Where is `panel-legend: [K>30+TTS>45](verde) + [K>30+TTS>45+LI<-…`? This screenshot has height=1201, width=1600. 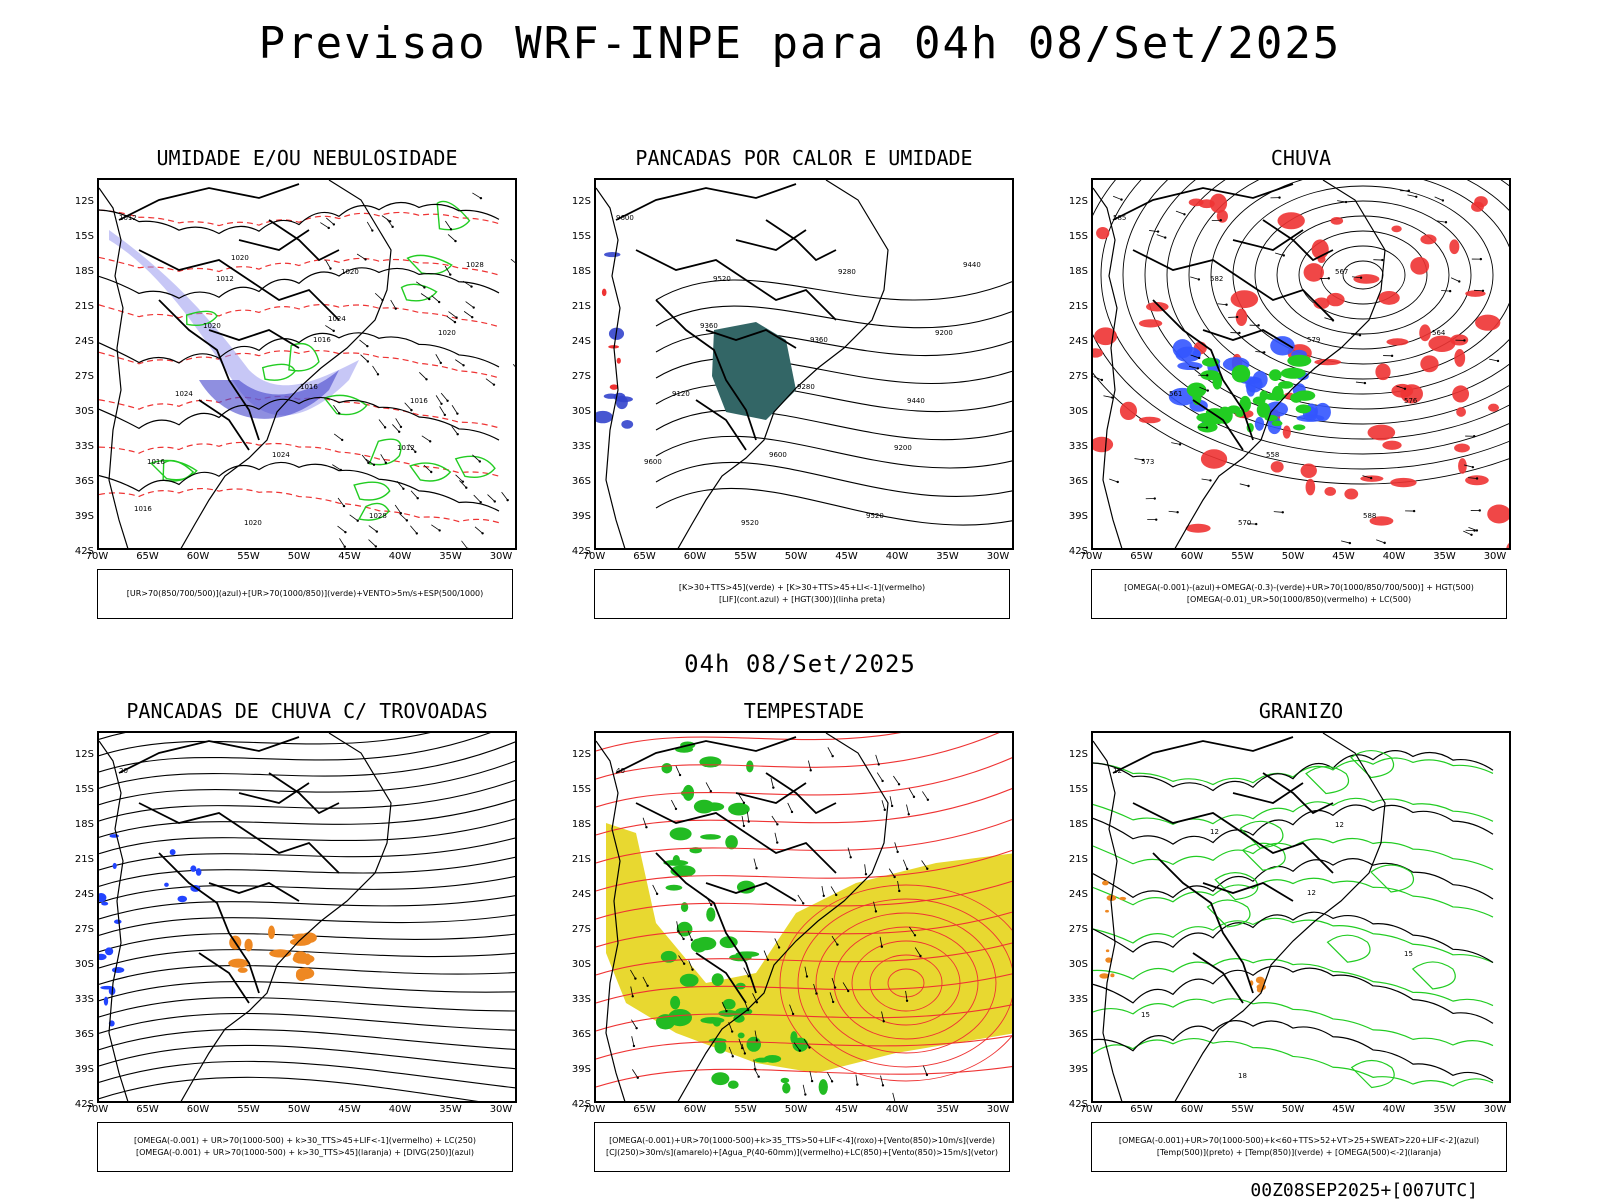
panel-legend: [K>30+TTS>45](verde) + [K>30+TTS>45+LI<-… is located at coordinates (802, 594).